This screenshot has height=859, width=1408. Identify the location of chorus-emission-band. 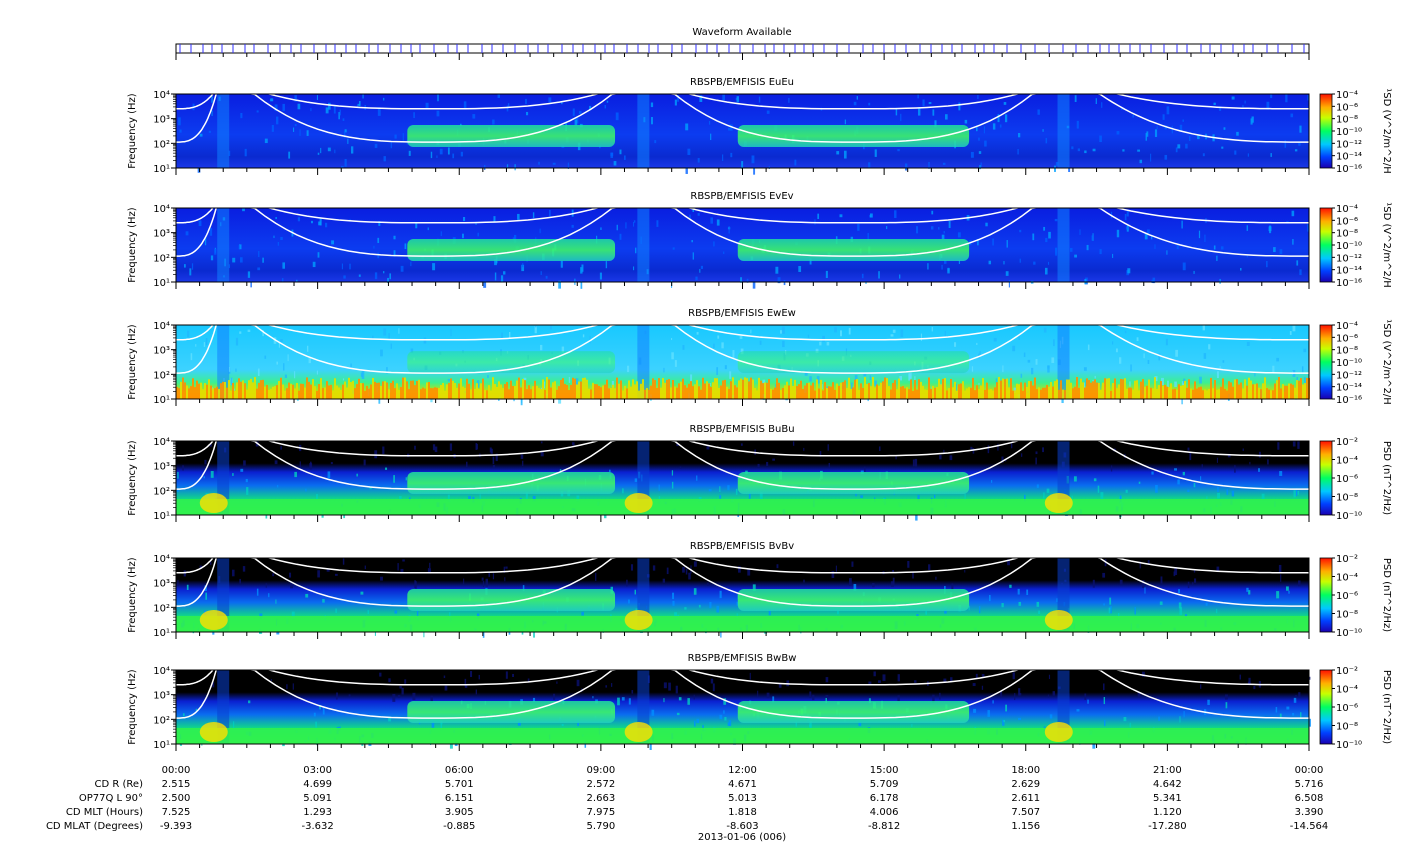
(511, 136).